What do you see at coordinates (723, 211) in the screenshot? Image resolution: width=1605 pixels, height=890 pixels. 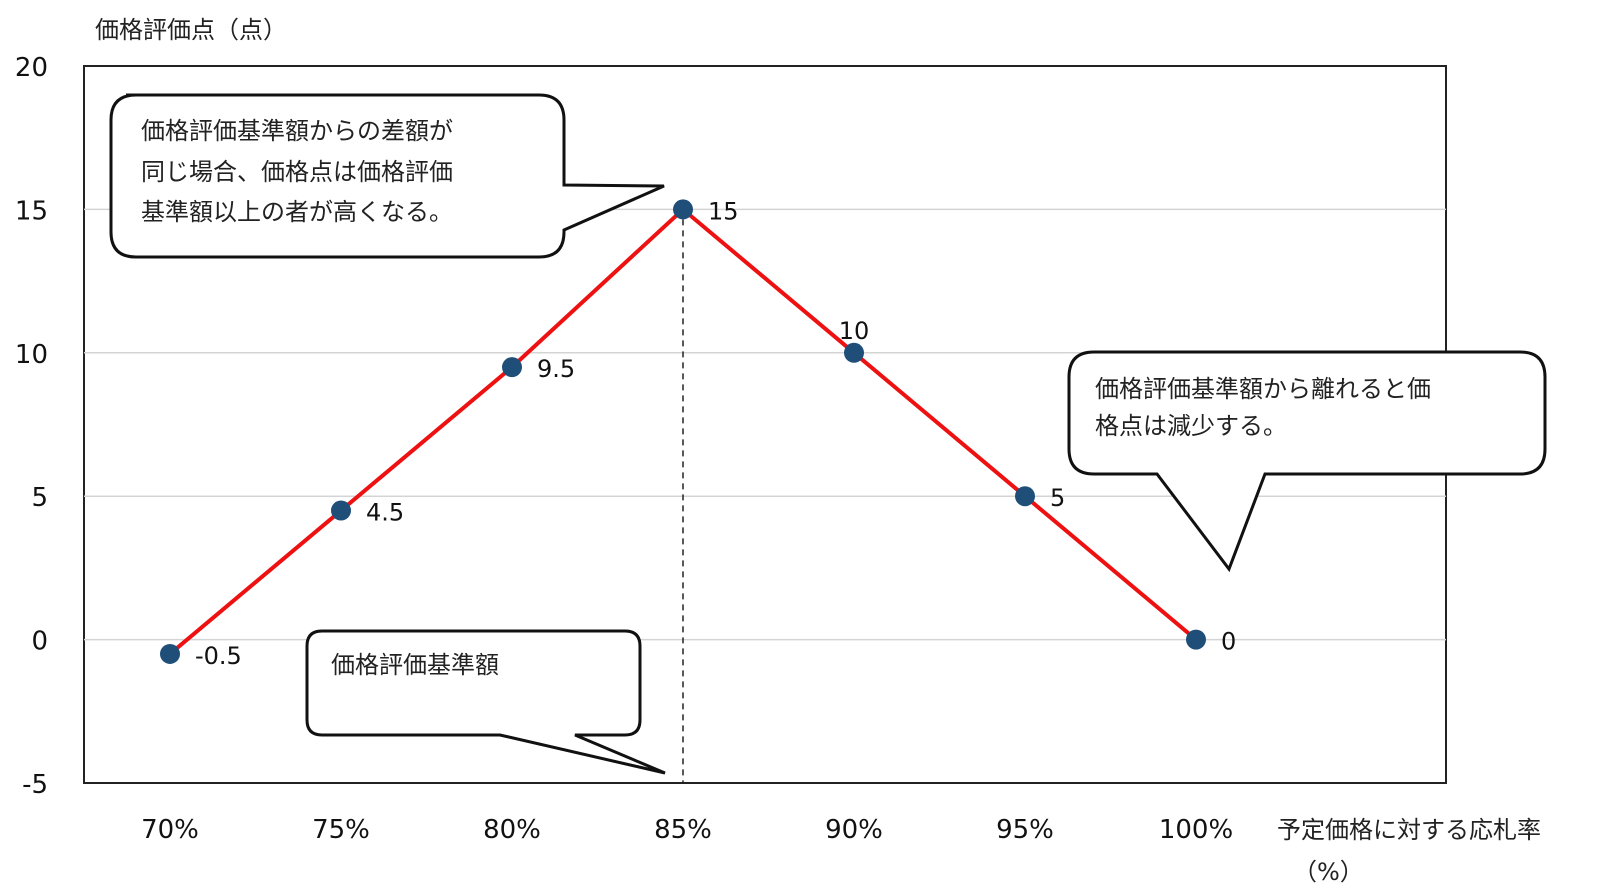 I see `data-label: 15` at bounding box center [723, 211].